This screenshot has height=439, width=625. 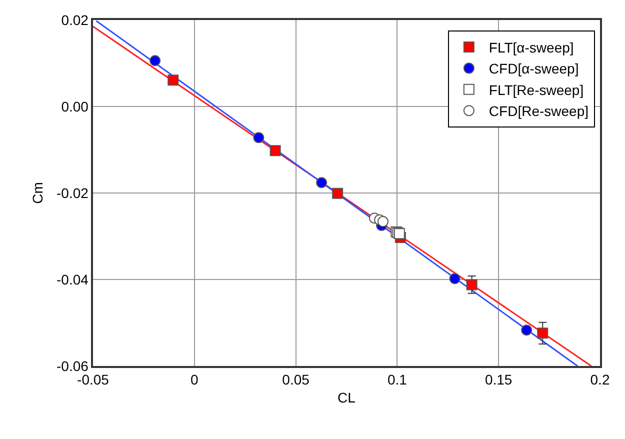 I want to click on y-axis-title: Cm, so click(x=38, y=193).